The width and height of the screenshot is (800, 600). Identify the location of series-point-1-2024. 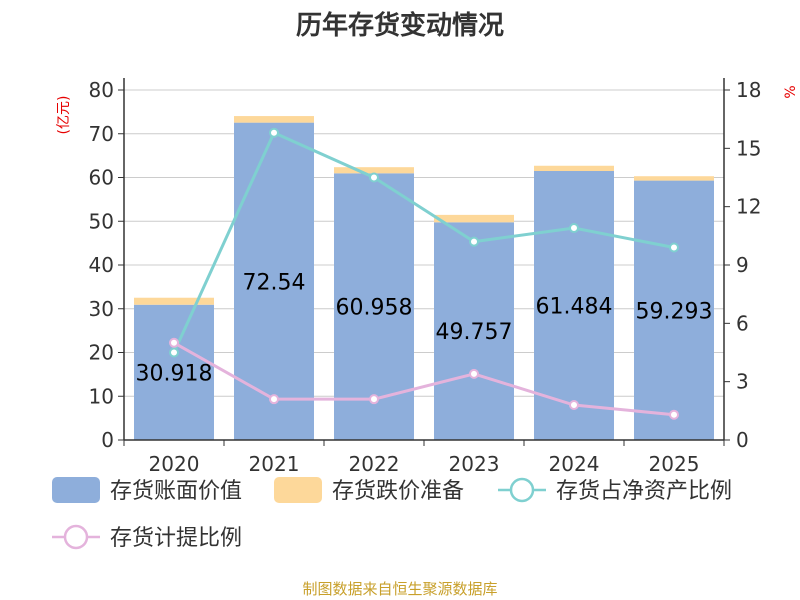
(574, 405).